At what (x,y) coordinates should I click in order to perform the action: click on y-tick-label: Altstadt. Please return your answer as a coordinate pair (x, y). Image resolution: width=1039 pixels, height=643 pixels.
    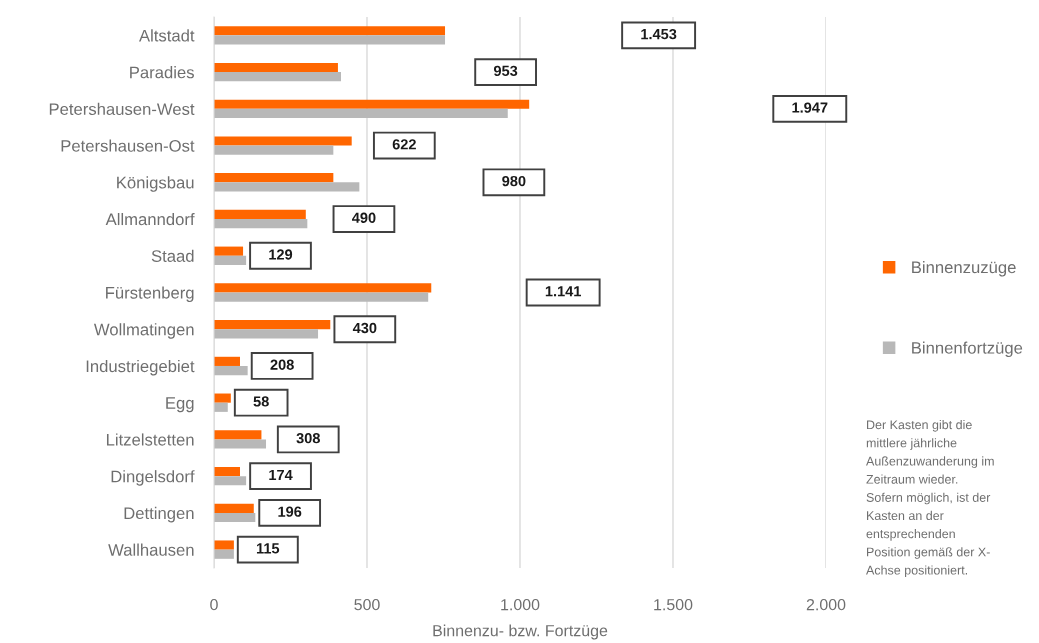
    Looking at the image, I should click on (167, 35).